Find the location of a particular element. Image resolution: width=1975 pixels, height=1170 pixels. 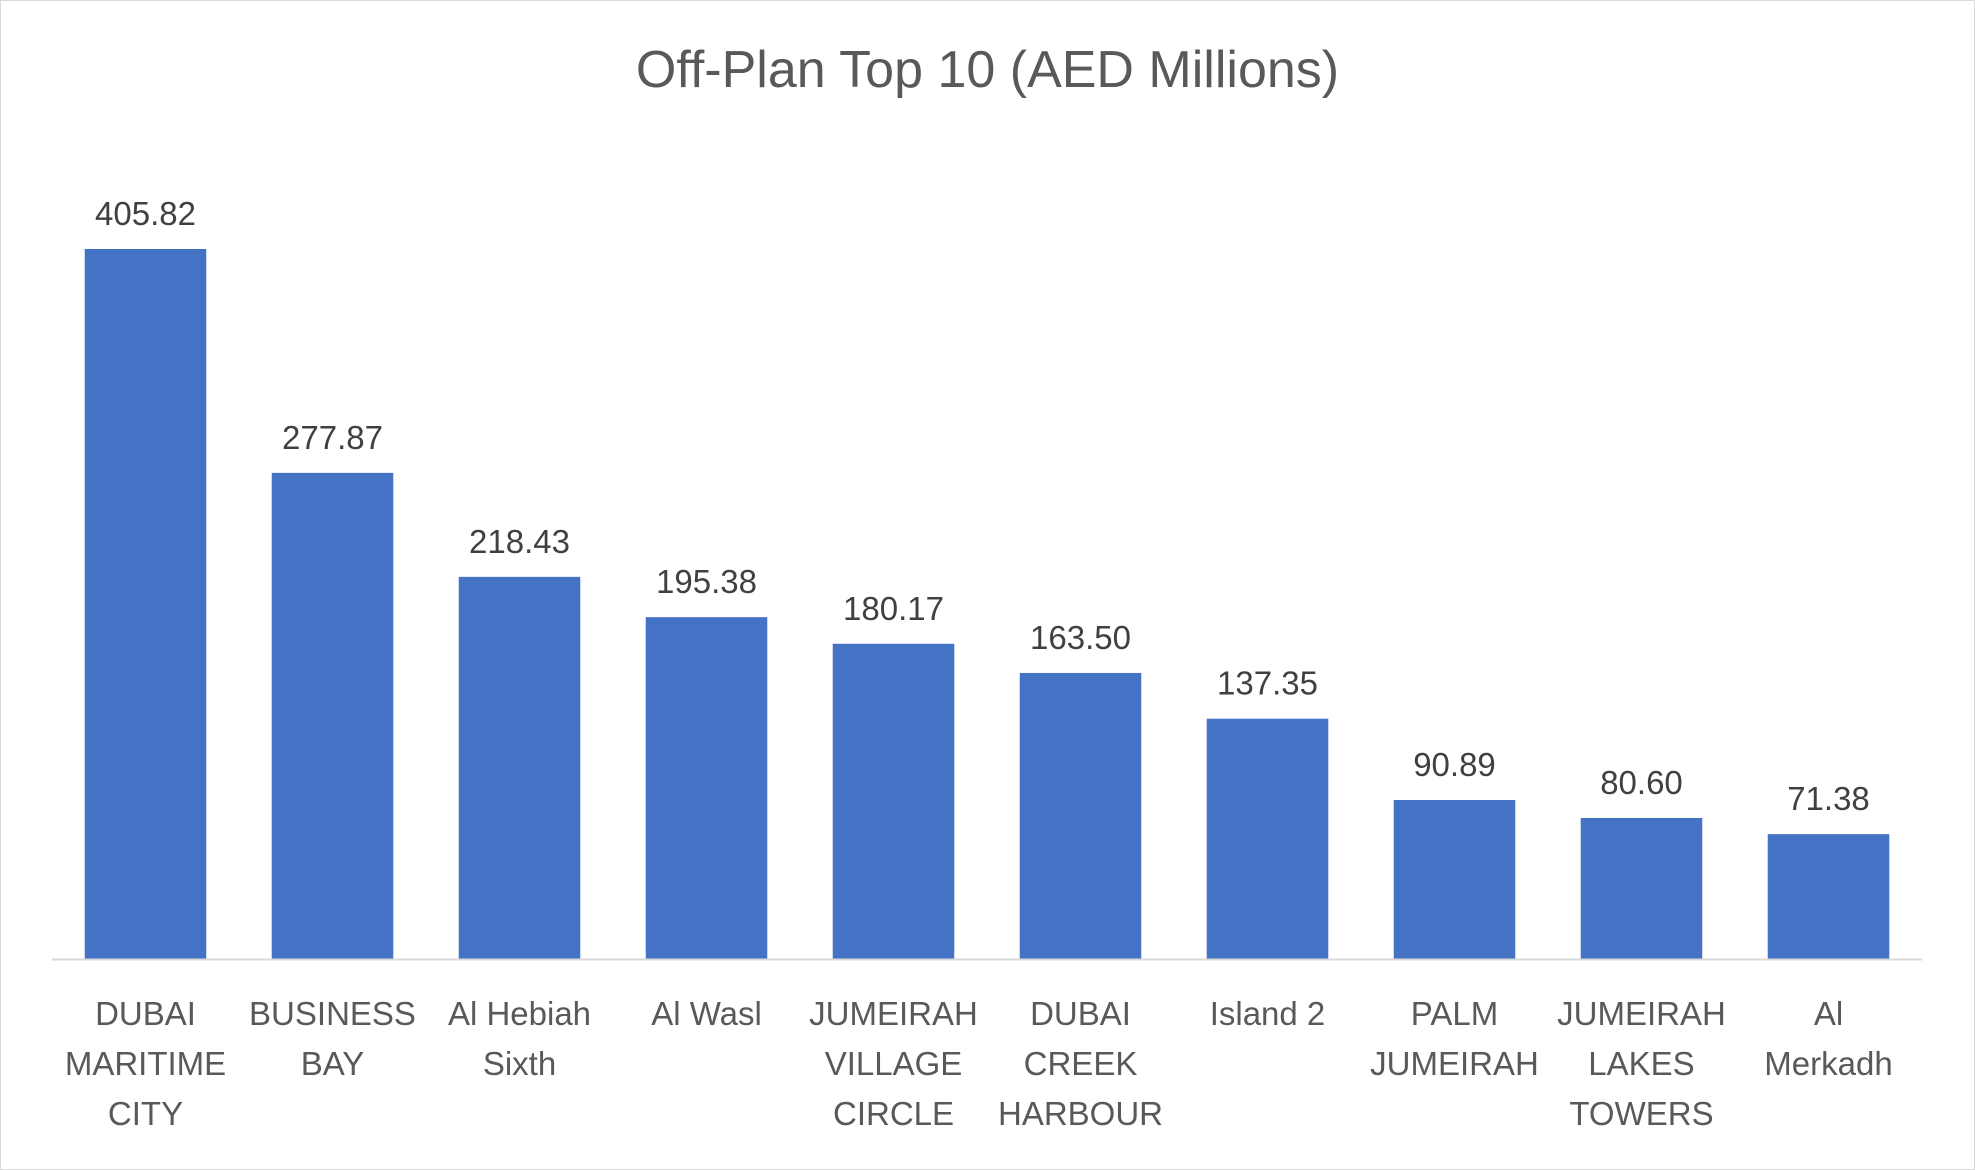

tick-label-1: DUBAI MARITIME CITY is located at coordinates (145, 1063).